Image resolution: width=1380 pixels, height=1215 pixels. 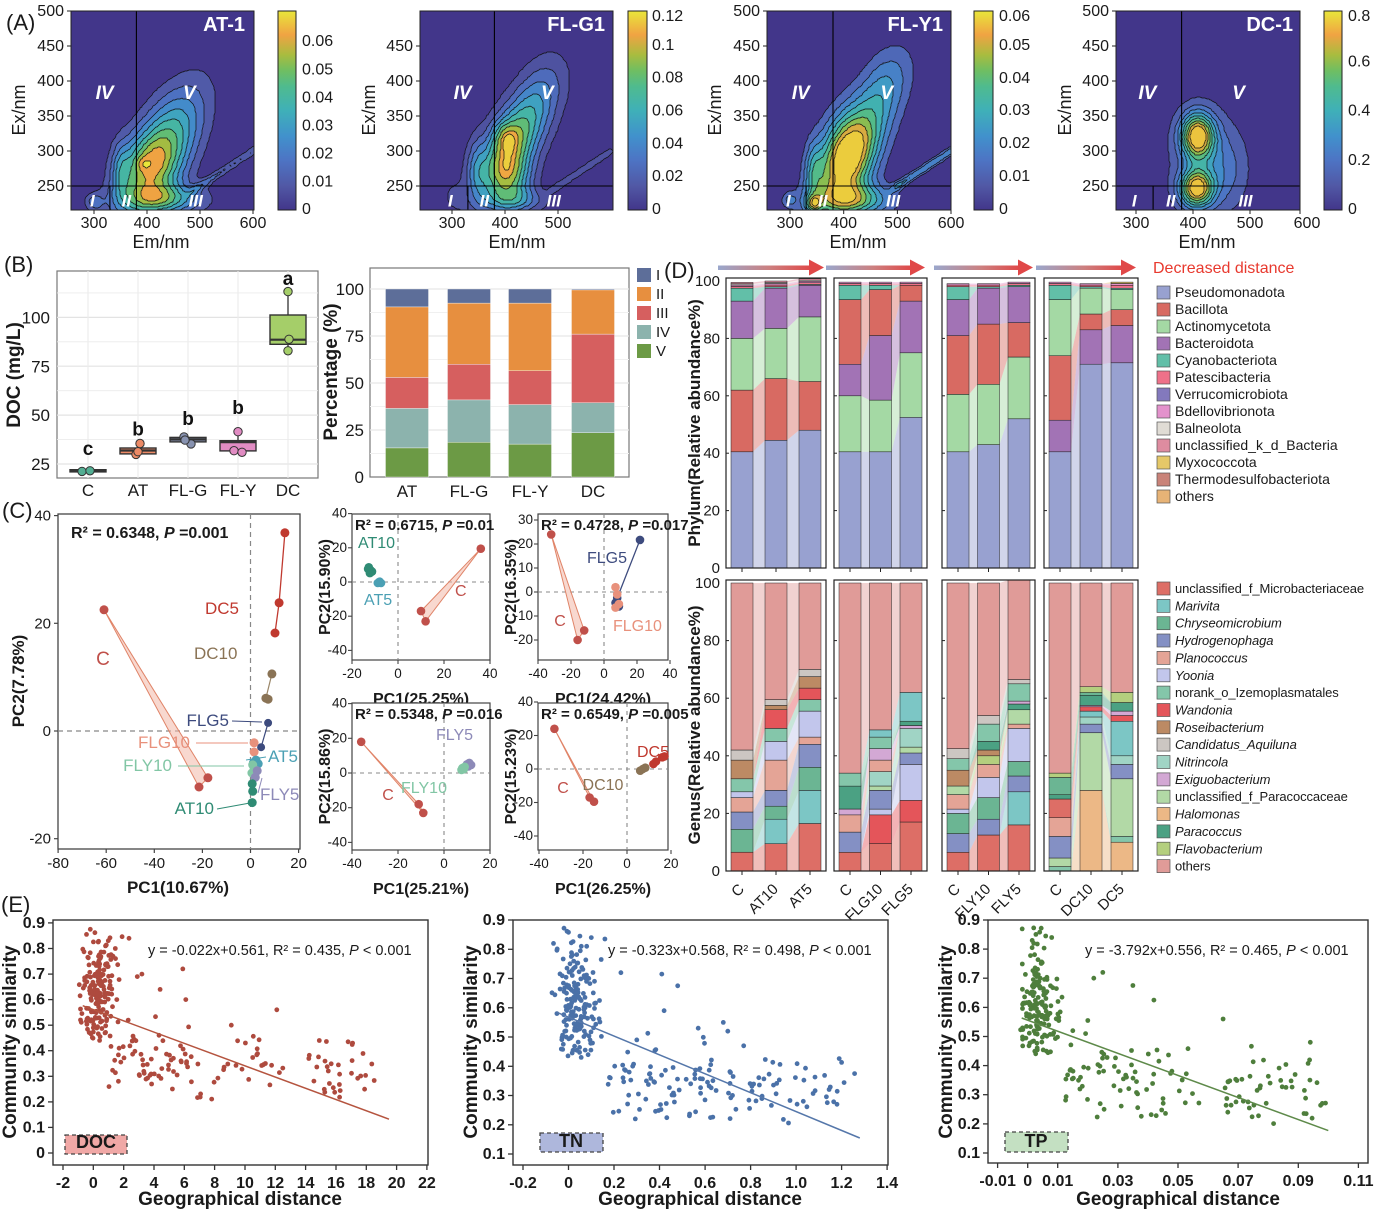 What do you see at coordinates (317, 41) in the screenshot?
I see `svg-text: 0.06` at bounding box center [317, 41].